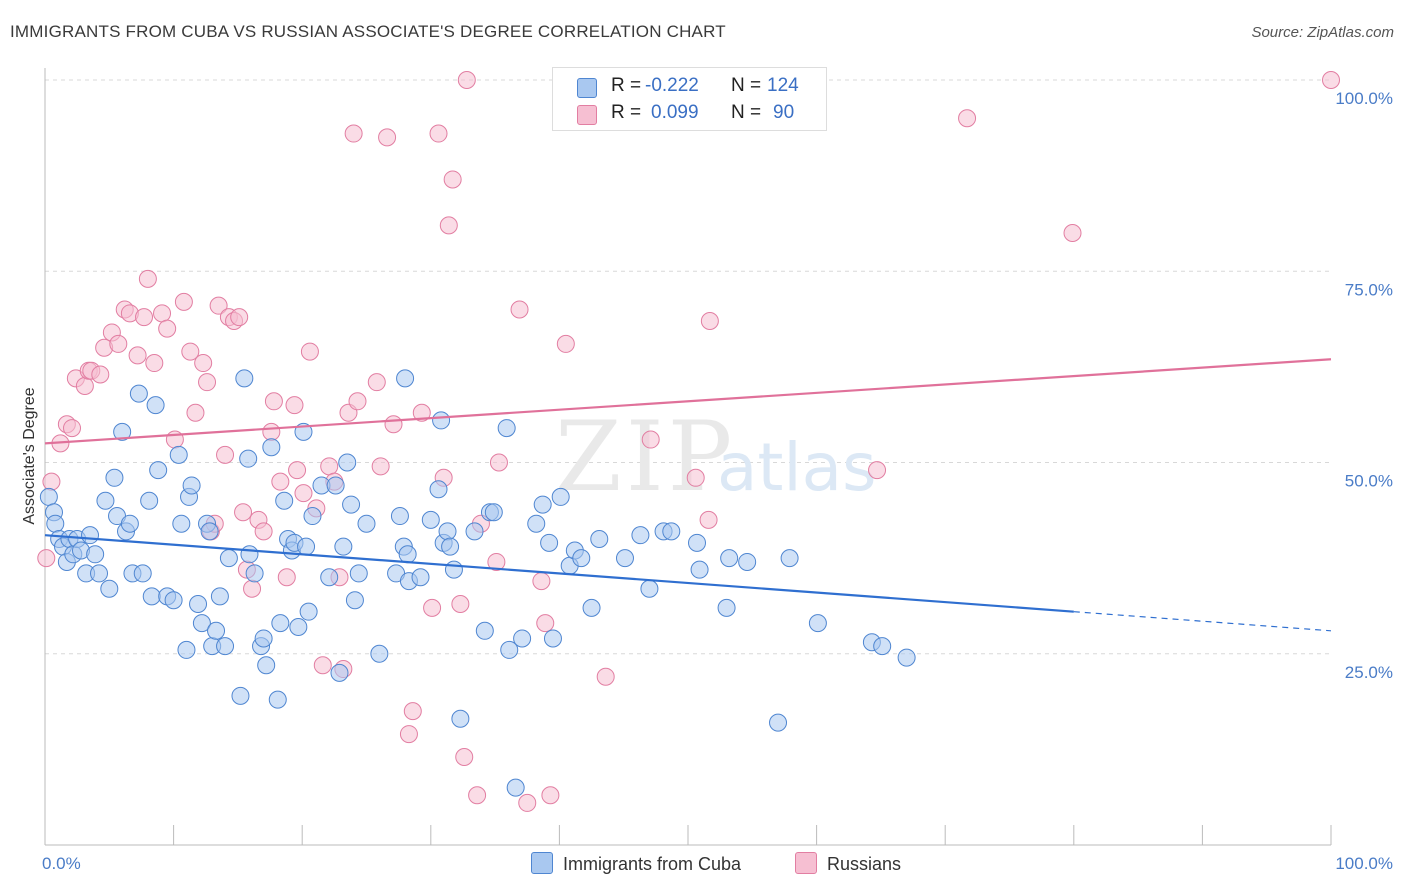 This screenshot has width=1406, height=892. Describe the element at coordinates (675, 112) in the screenshot. I see `legend-r-value: 0.099` at that location.